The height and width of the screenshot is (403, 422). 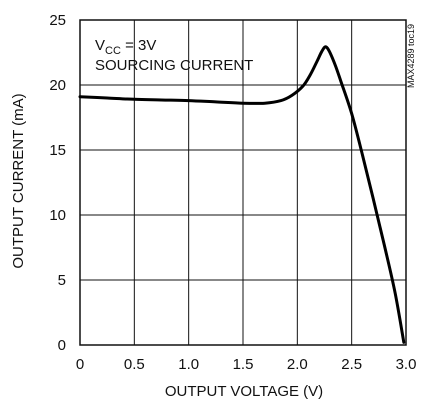 I want to click on y-tick-label: 5, so click(x=62, y=280).